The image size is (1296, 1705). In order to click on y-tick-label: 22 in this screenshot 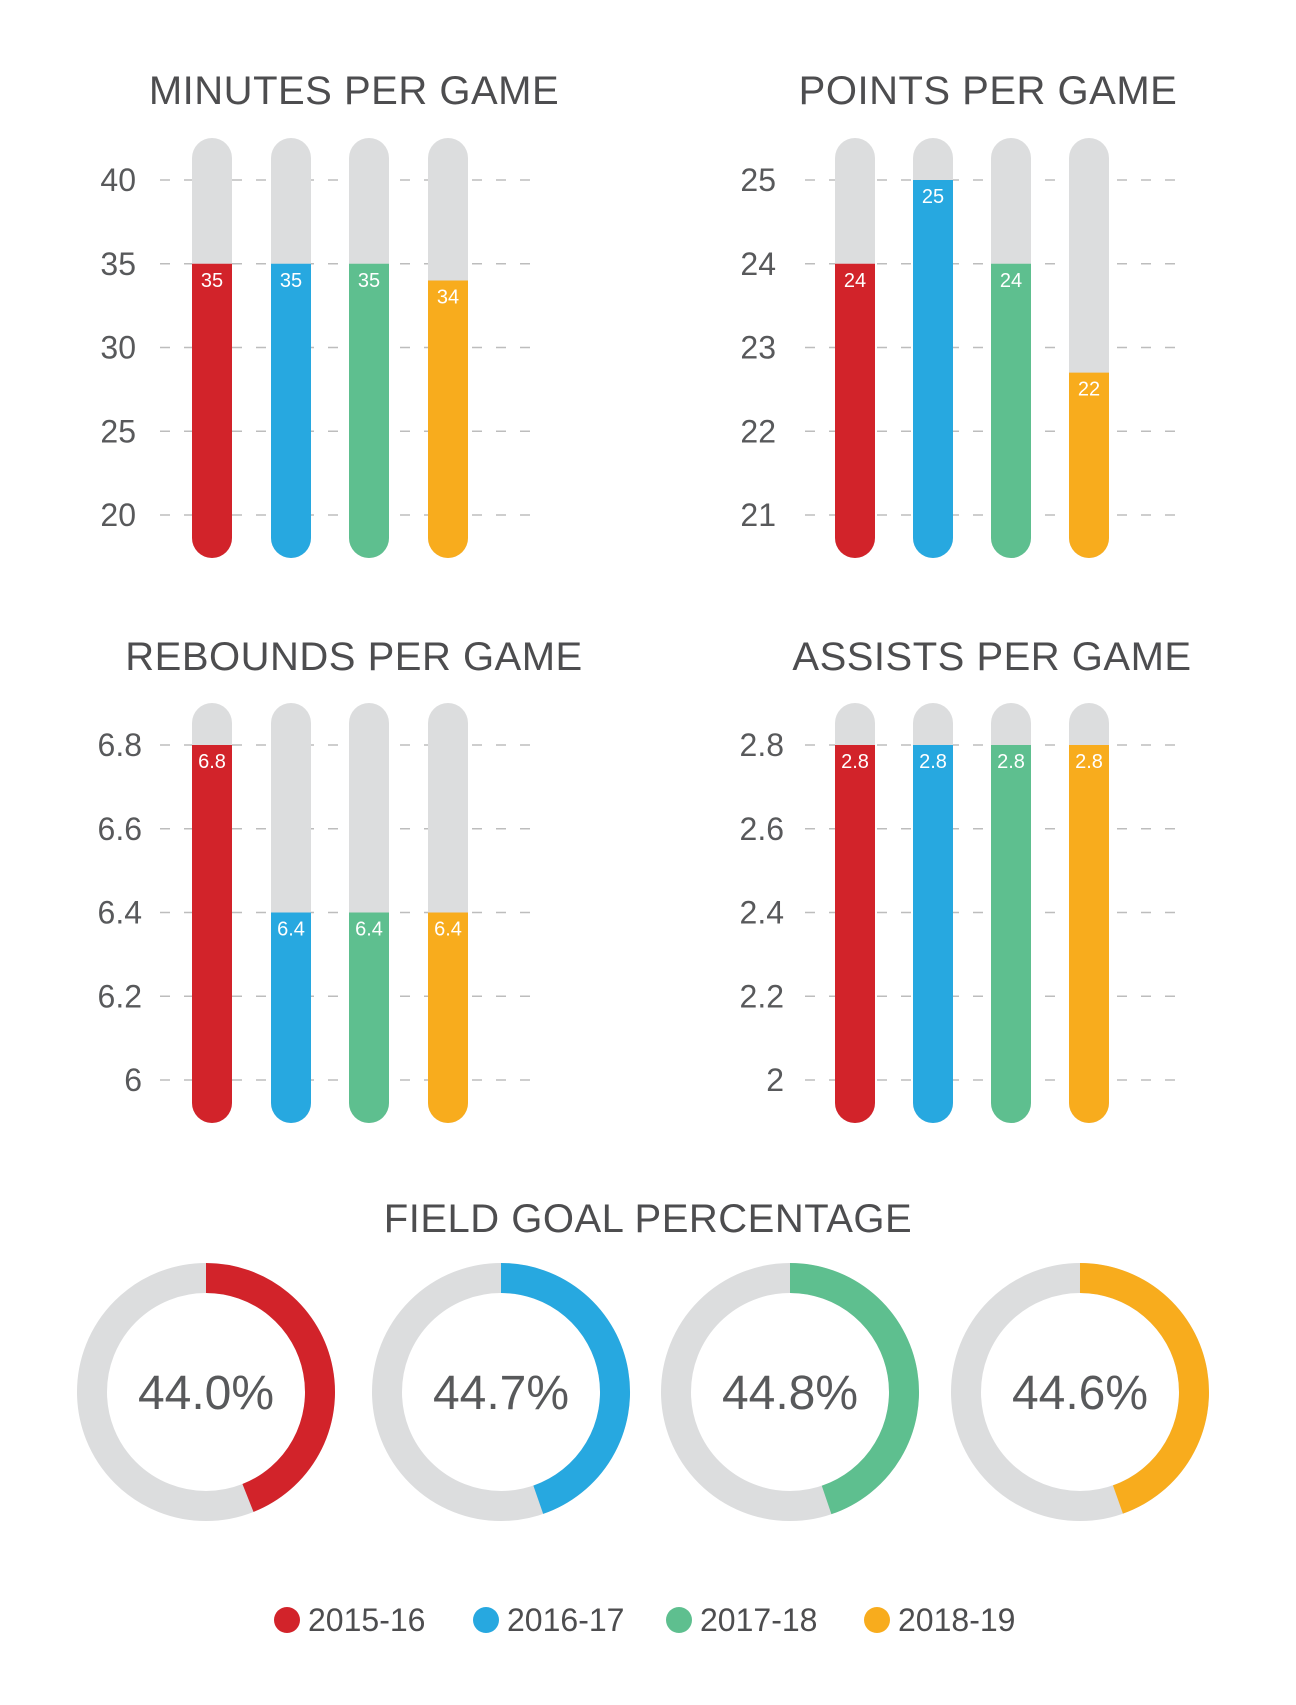, I will do `click(758, 431)`.